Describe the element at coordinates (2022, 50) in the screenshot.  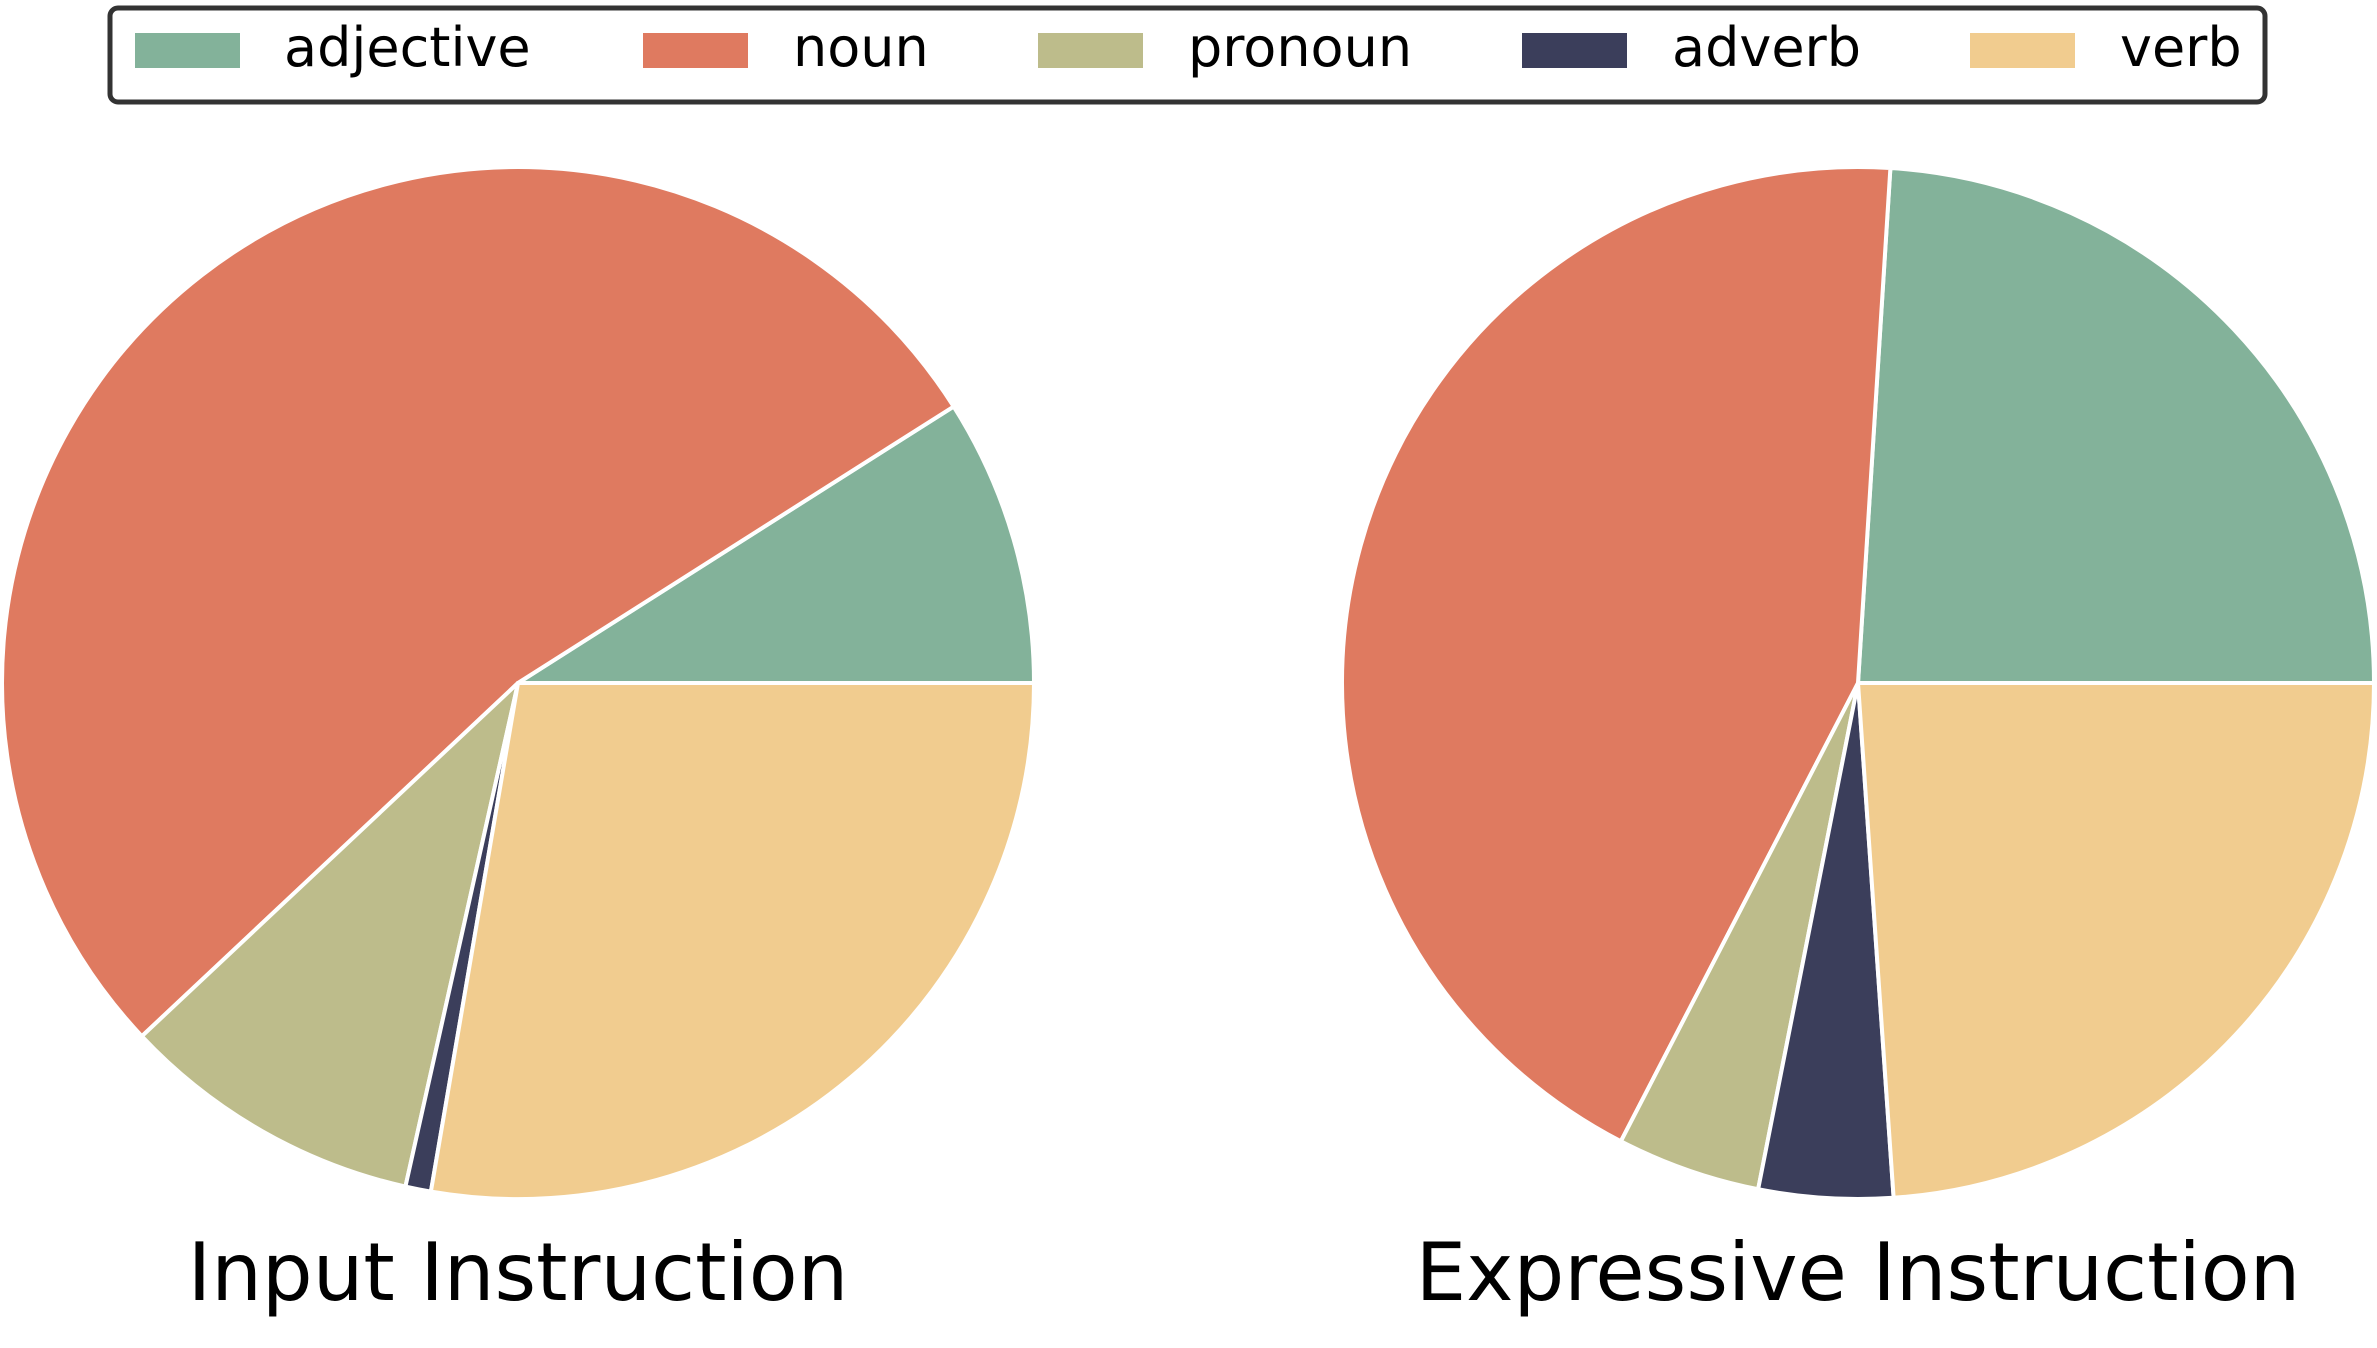
I see `legend-swatch-verb` at that location.